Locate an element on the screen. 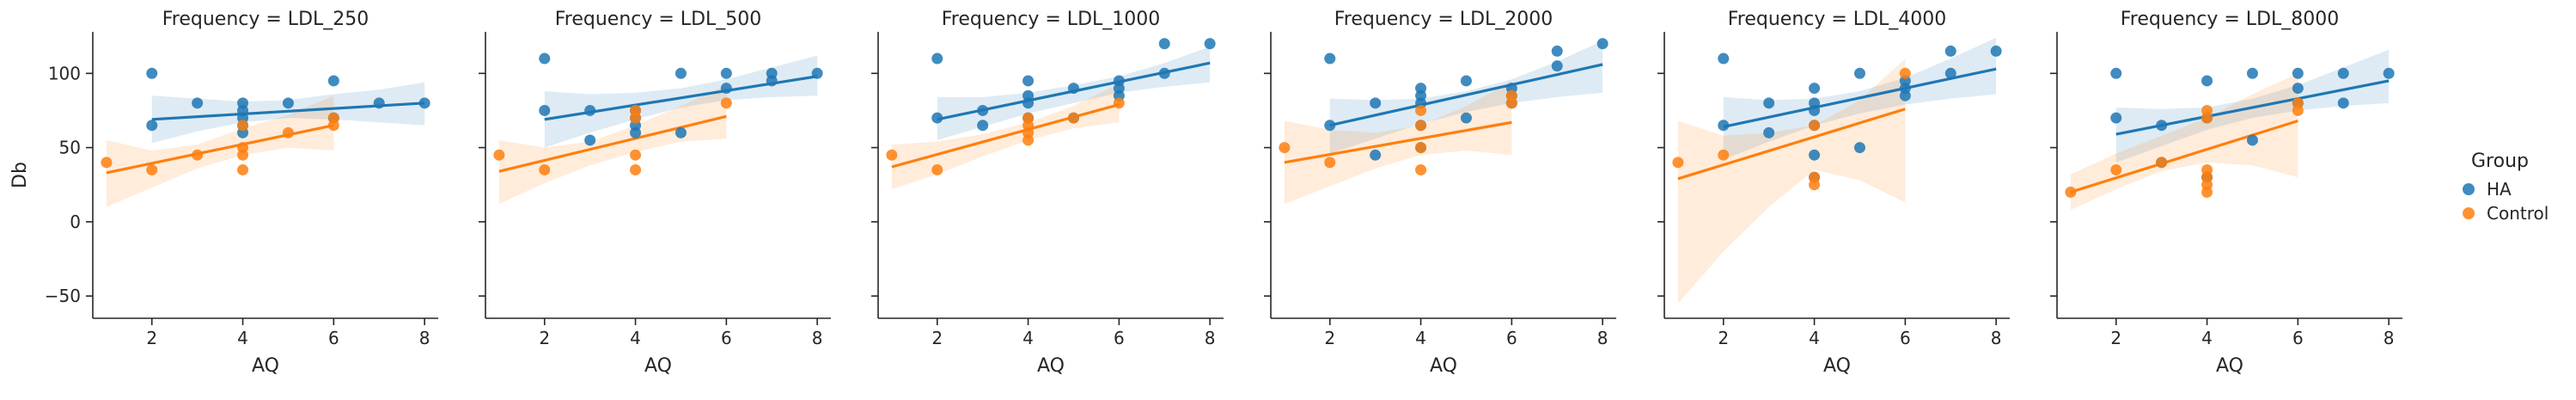 The height and width of the screenshot is (400, 2576). x-tick-label-panel-3: 2 is located at coordinates (937, 338).